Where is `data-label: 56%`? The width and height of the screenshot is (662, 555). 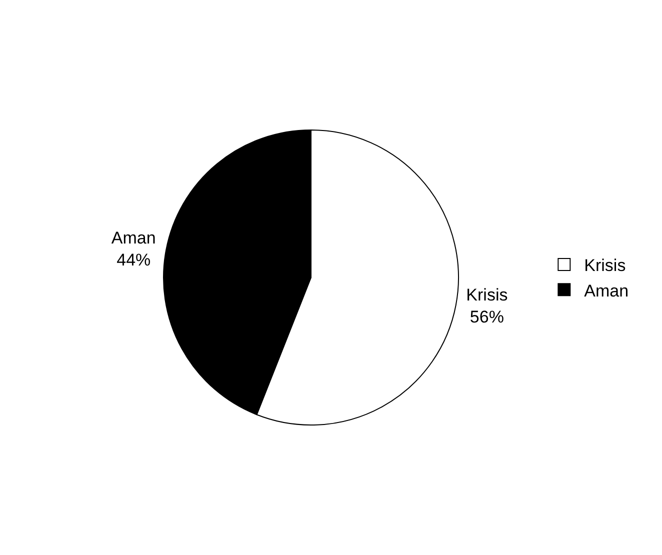 data-label: 56% is located at coordinates (487, 316).